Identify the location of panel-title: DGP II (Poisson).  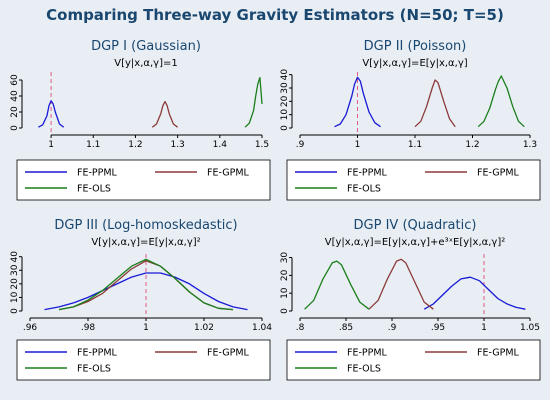
(415, 46).